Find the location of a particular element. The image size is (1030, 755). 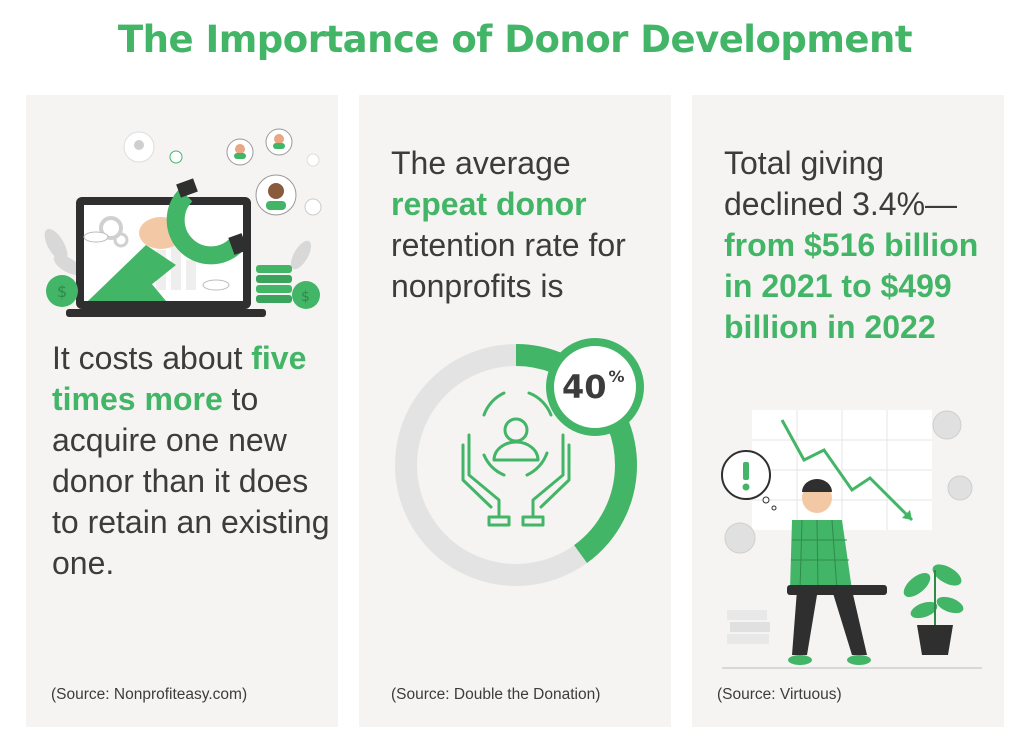

leaf-icon is located at coordinates (178, 252).